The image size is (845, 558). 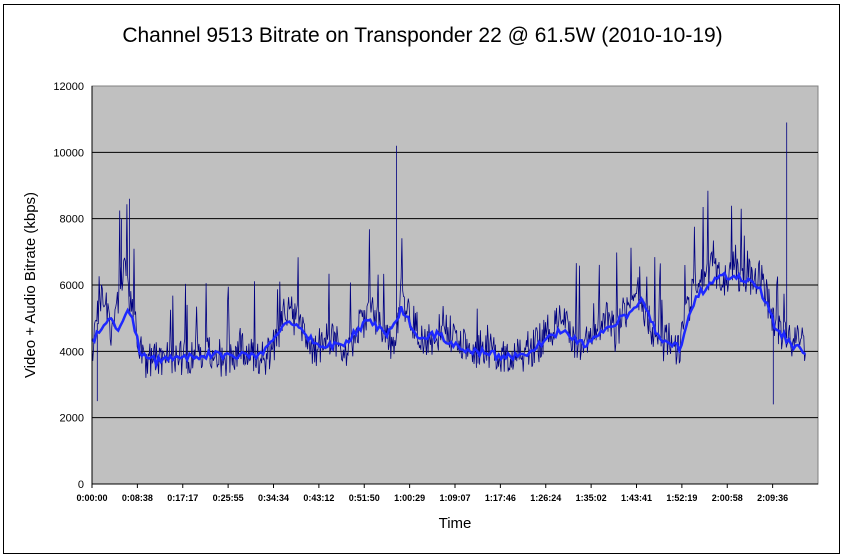 I want to click on x-tick-label: 2:00:58, so click(x=727, y=498).